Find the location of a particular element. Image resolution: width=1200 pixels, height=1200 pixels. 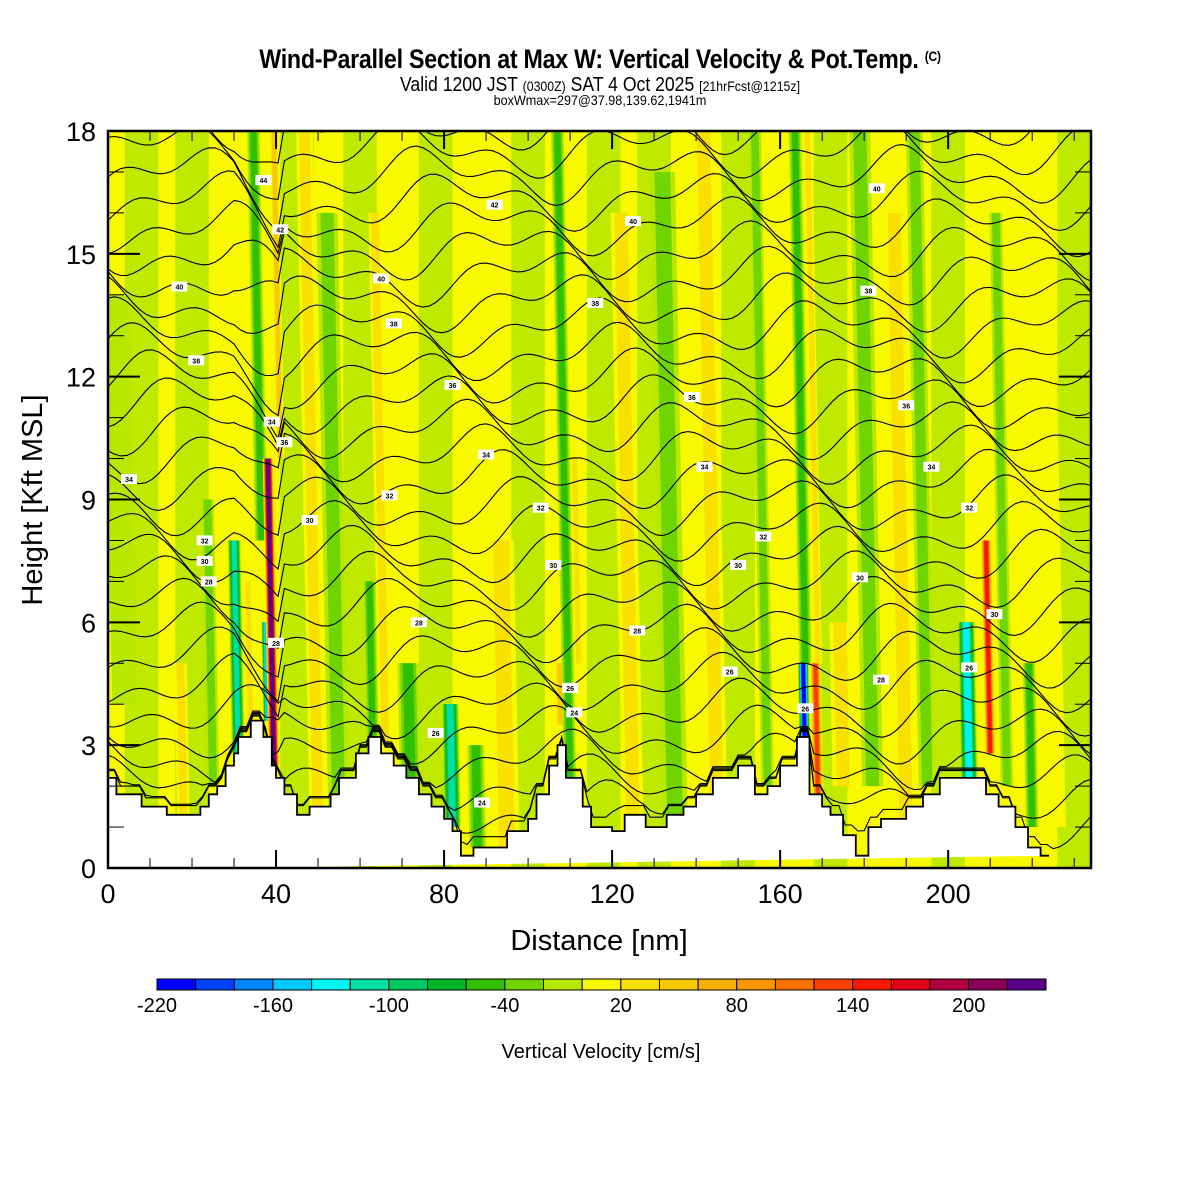

contour-label-text: 24 is located at coordinates (574, 713).